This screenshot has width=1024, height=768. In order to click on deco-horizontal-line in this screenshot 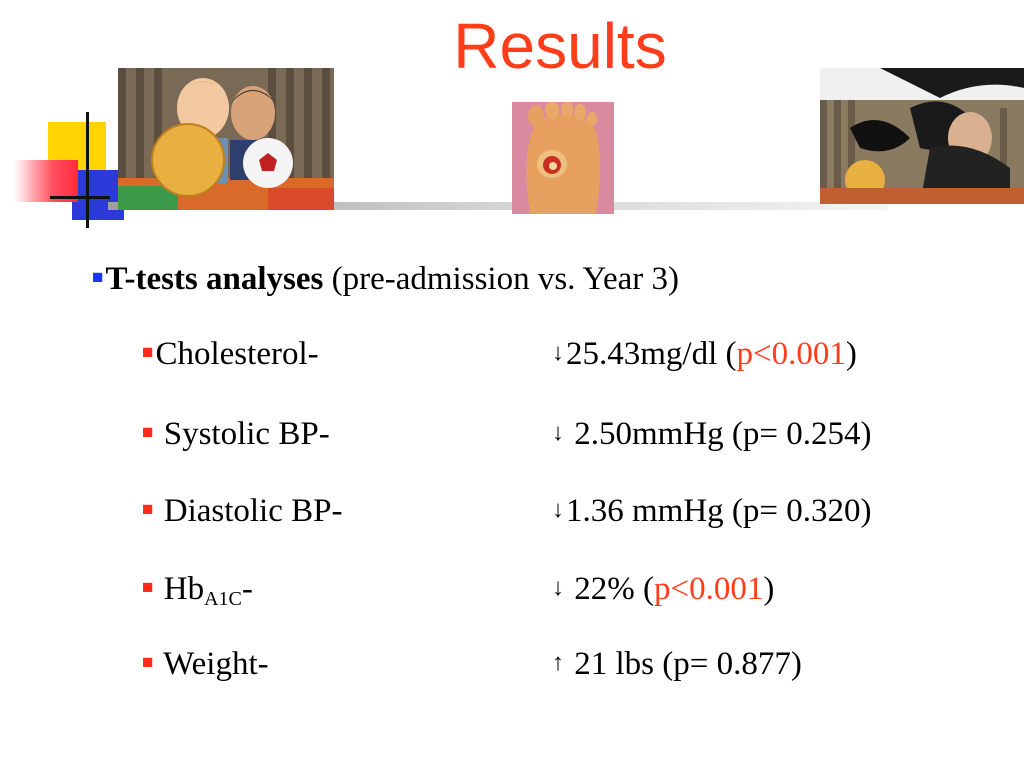, I will do `click(80, 197)`.